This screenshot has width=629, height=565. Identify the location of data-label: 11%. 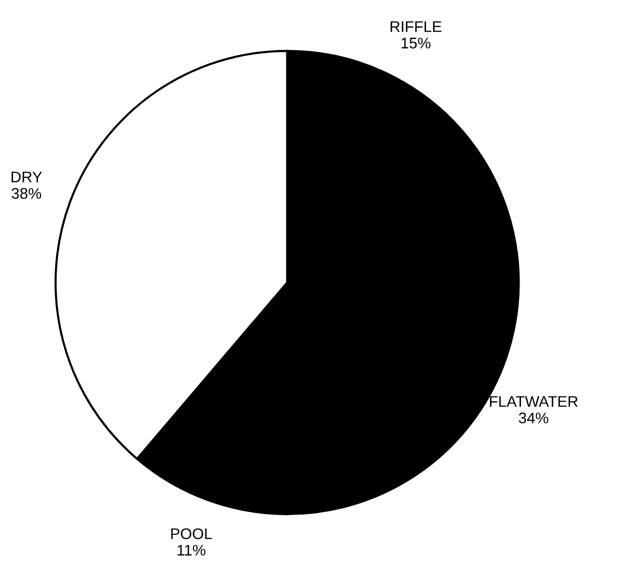
(192, 550).